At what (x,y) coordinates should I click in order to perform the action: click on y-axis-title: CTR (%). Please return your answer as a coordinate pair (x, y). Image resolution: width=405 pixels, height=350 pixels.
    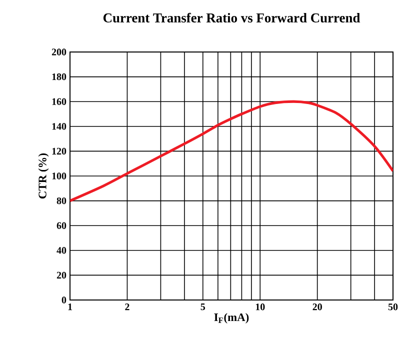
    Looking at the image, I should click on (43, 176).